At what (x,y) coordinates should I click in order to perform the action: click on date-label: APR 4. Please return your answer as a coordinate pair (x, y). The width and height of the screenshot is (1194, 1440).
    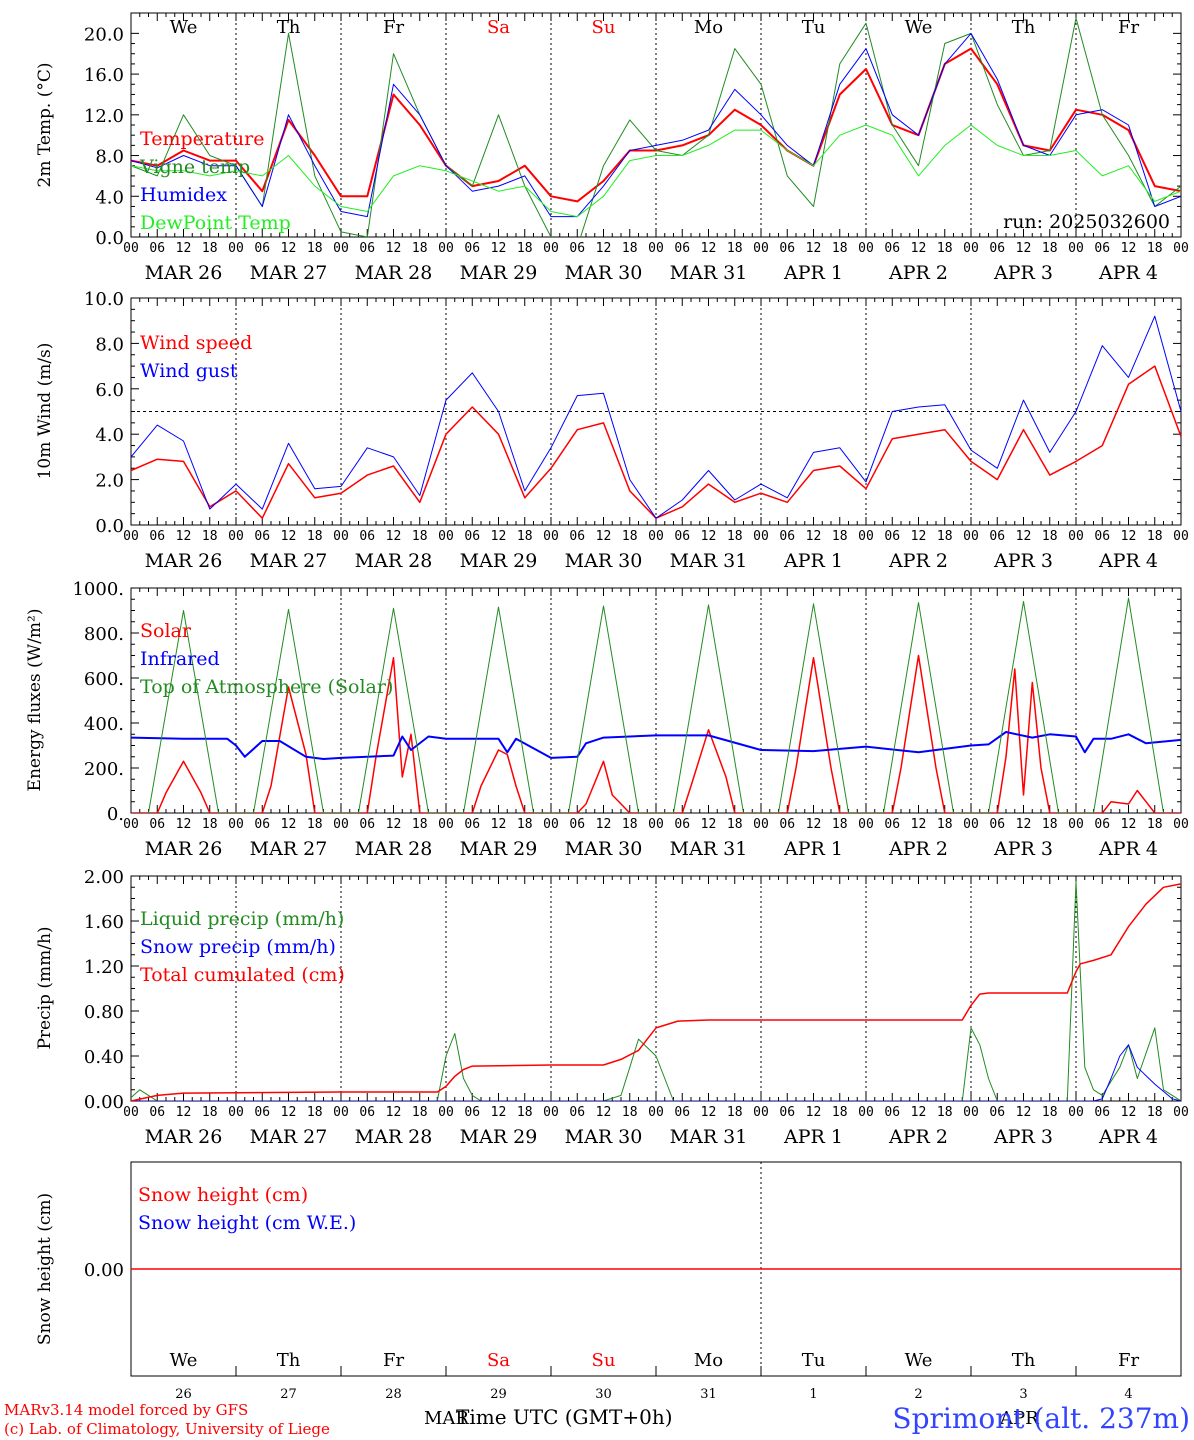
    Looking at the image, I should click on (1128, 561).